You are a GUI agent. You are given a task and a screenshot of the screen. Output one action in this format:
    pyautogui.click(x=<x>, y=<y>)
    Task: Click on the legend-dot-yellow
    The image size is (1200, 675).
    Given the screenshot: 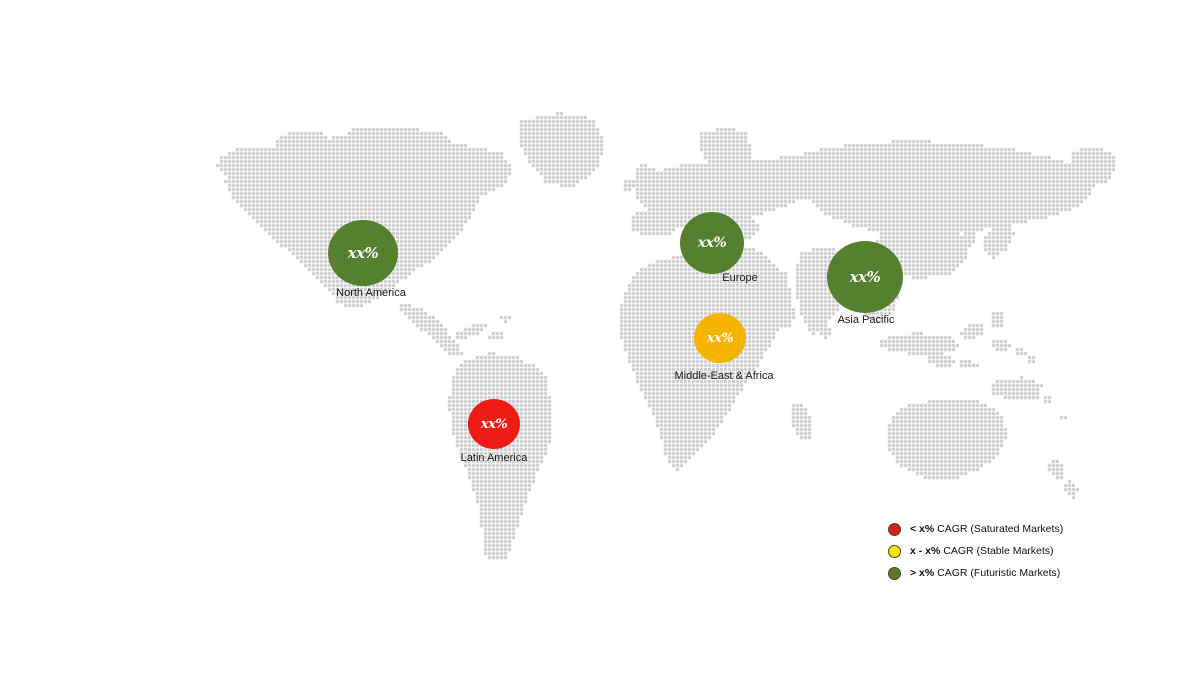 What is the action you would take?
    pyautogui.click(x=894, y=551)
    